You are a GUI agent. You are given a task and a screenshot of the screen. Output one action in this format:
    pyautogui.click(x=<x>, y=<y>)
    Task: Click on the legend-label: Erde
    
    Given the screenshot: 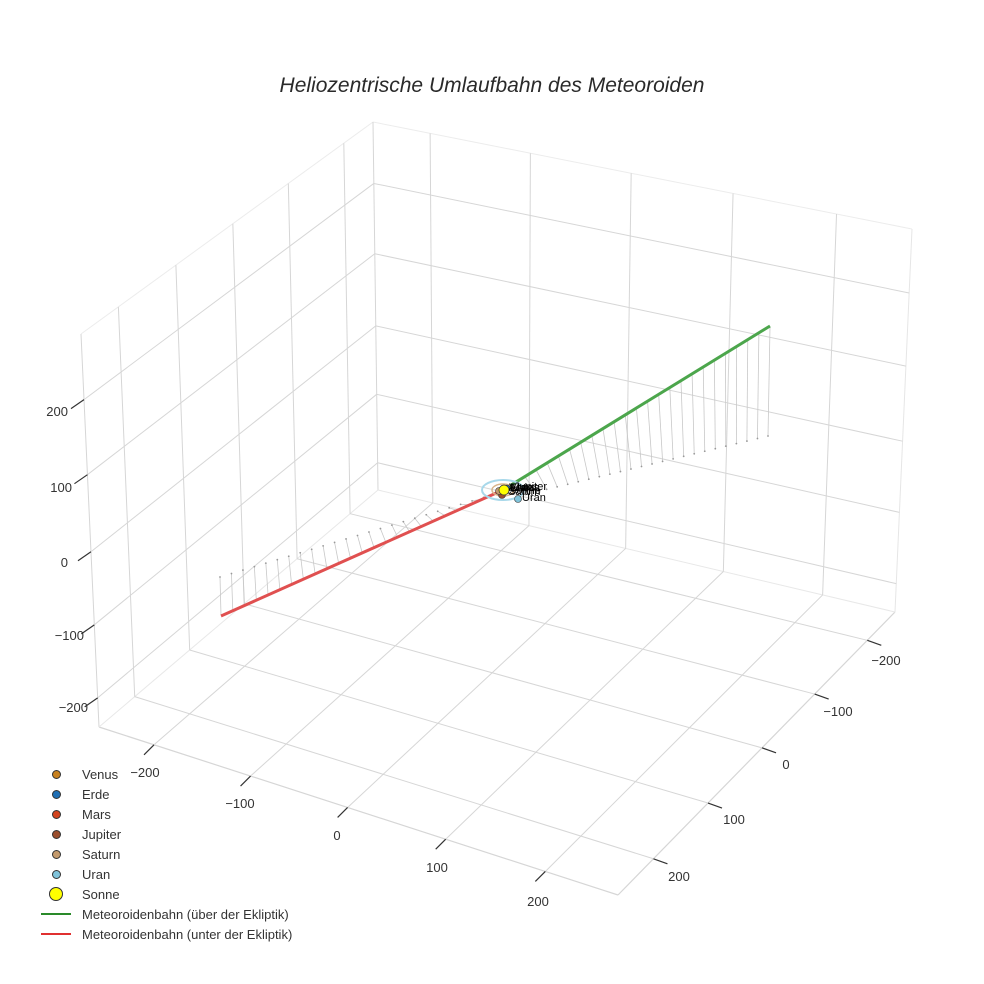 What is the action you would take?
    pyautogui.click(x=96, y=794)
    